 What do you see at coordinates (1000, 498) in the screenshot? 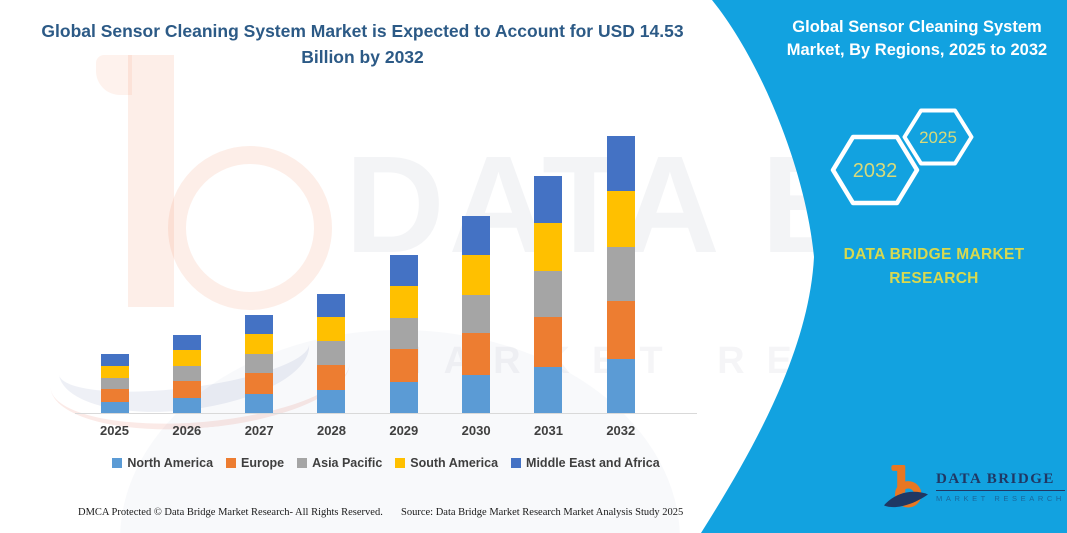
I see `logo-subtitle: MARKET RESEARCH` at bounding box center [1000, 498].